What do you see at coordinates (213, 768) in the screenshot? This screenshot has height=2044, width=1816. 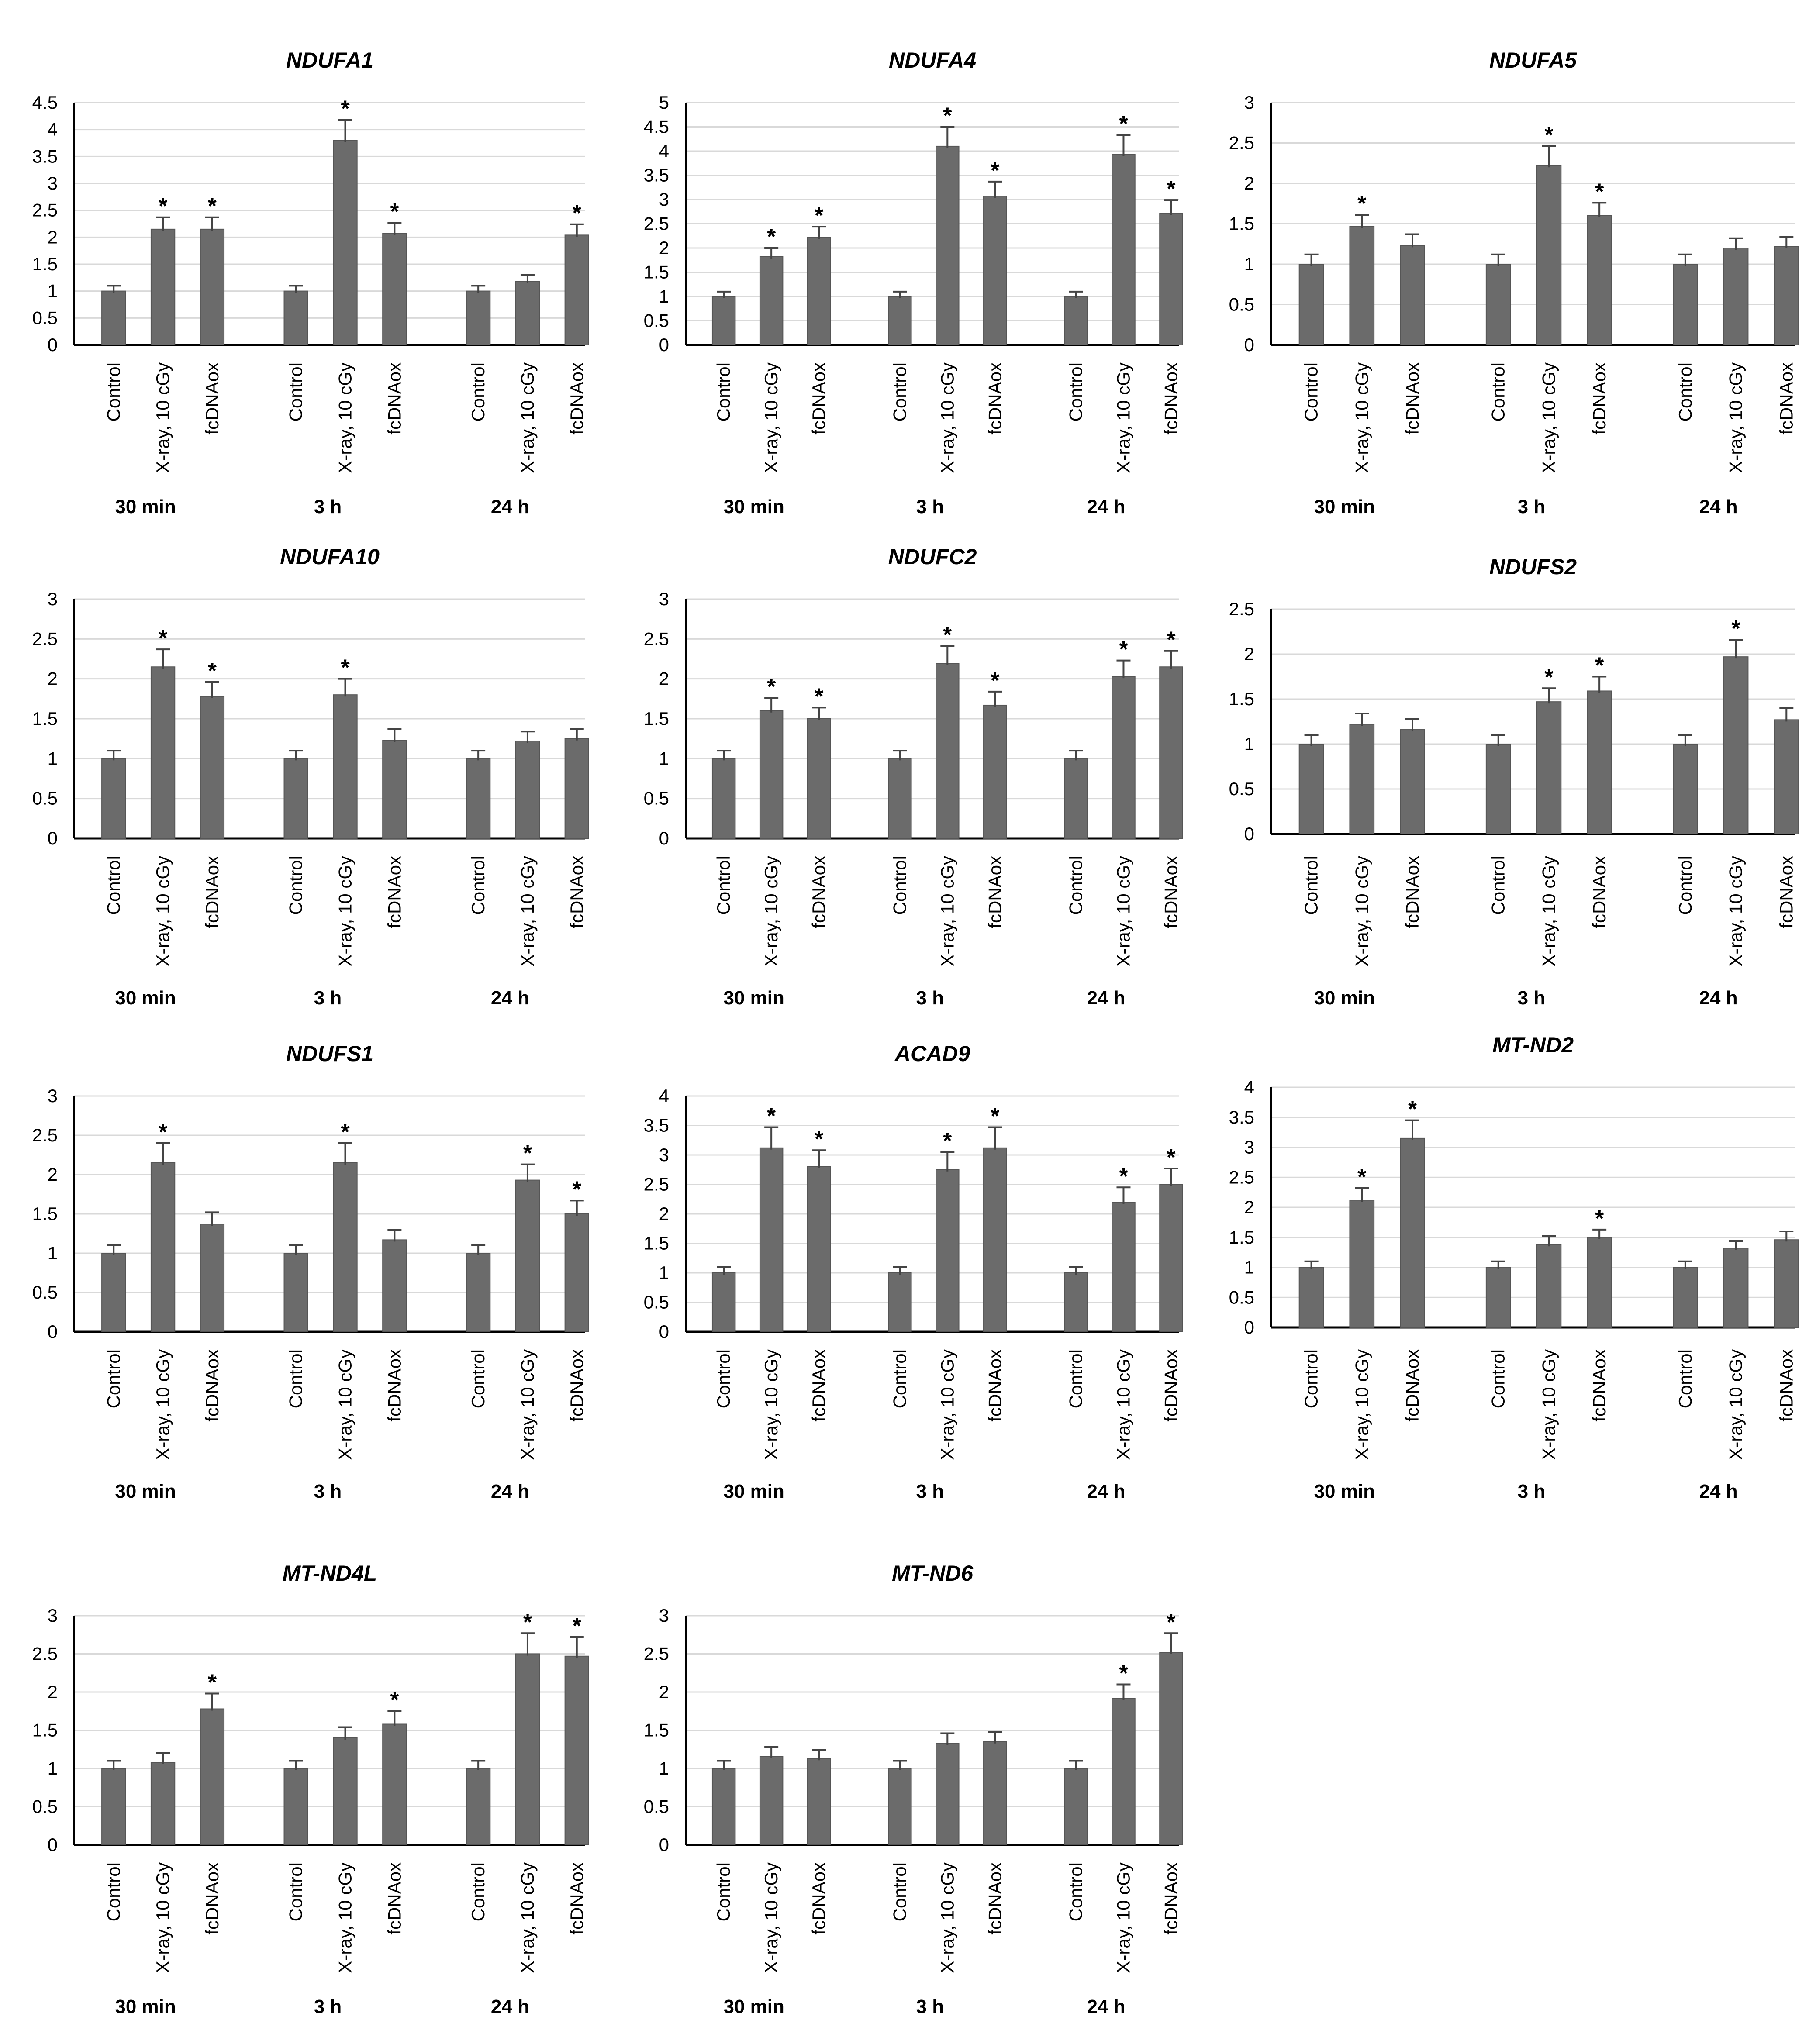 I see `bar-30min-fcdnaox` at bounding box center [213, 768].